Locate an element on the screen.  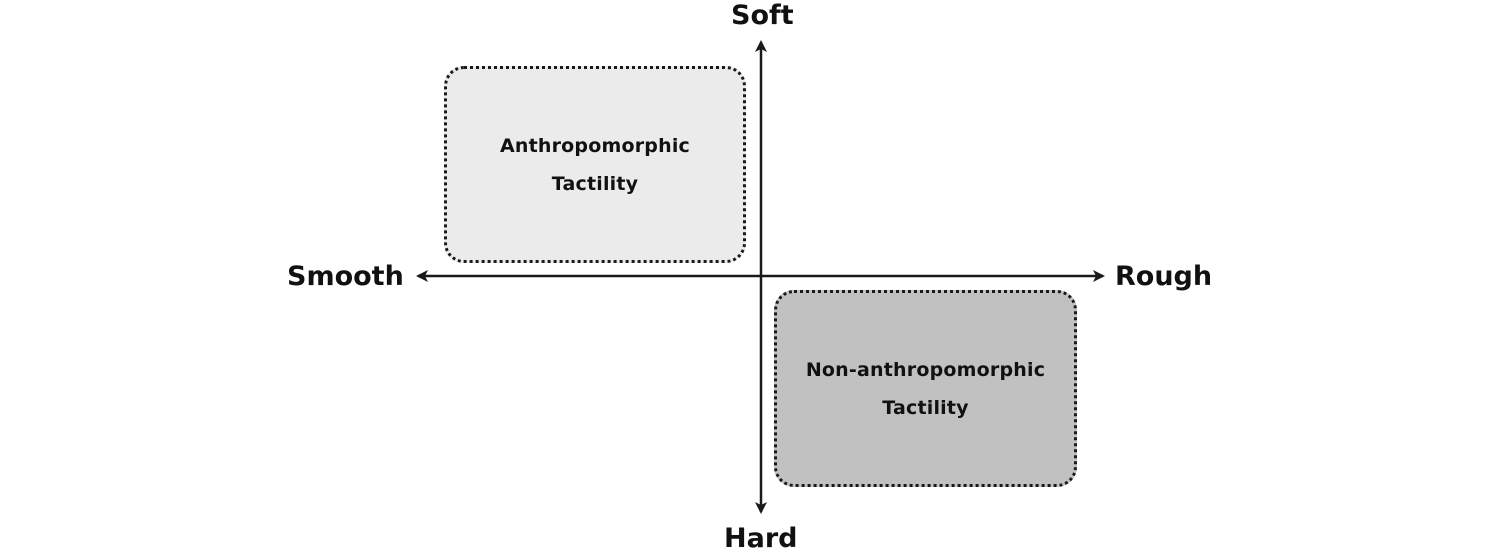
non-anthropomorphic-box-line2: Tactility is located at coordinates (925, 407).